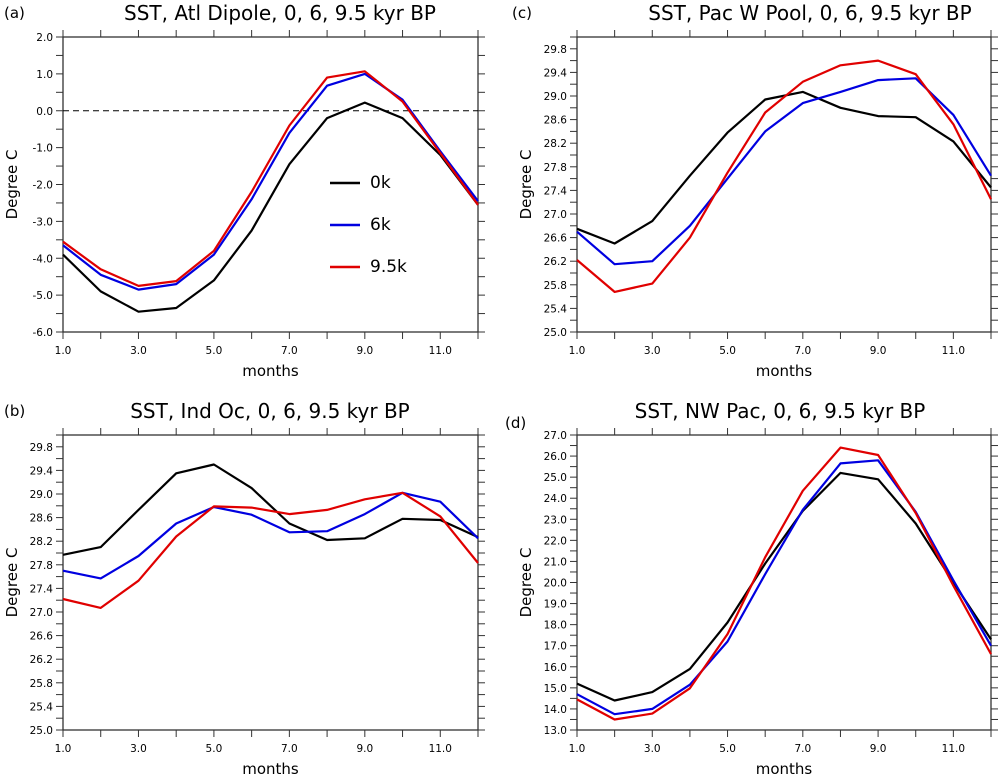 Image resolution: width=1000 pixels, height=777 pixels. Describe the element at coordinates (270, 371) in the screenshot. I see `x-axis-label: months` at that location.